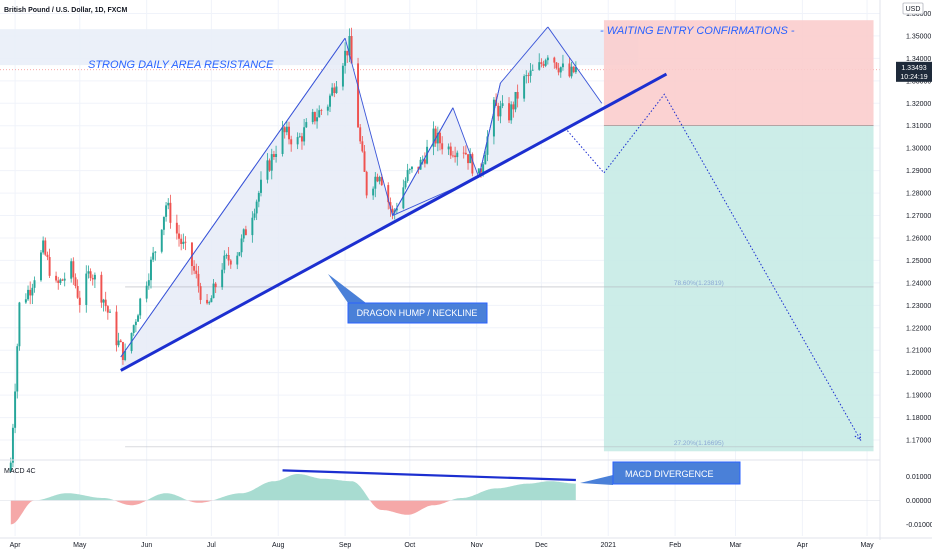  I want to click on currency-label: USD, so click(913, 9).